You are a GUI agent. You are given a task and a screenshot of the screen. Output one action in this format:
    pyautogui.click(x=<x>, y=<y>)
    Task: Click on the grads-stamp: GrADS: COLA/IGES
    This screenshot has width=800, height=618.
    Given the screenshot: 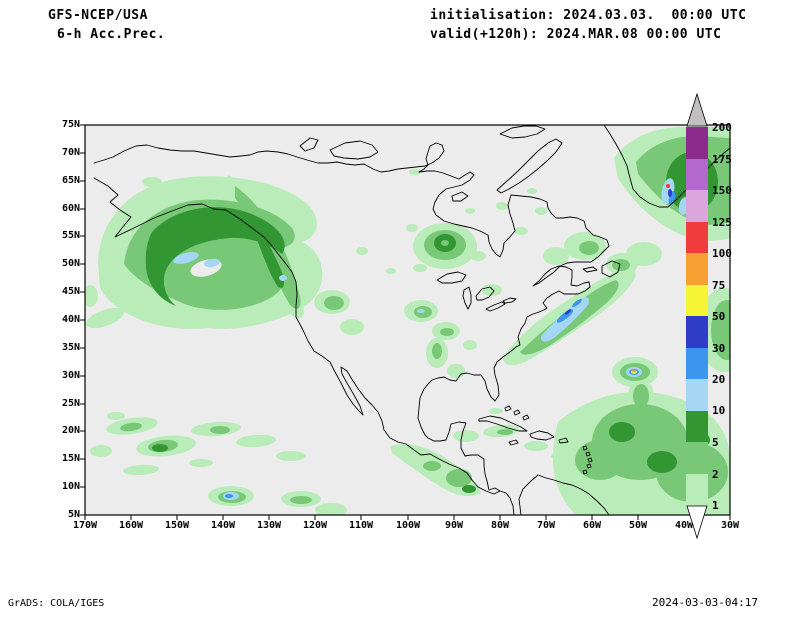 What is the action you would take?
    pyautogui.click(x=56, y=603)
    